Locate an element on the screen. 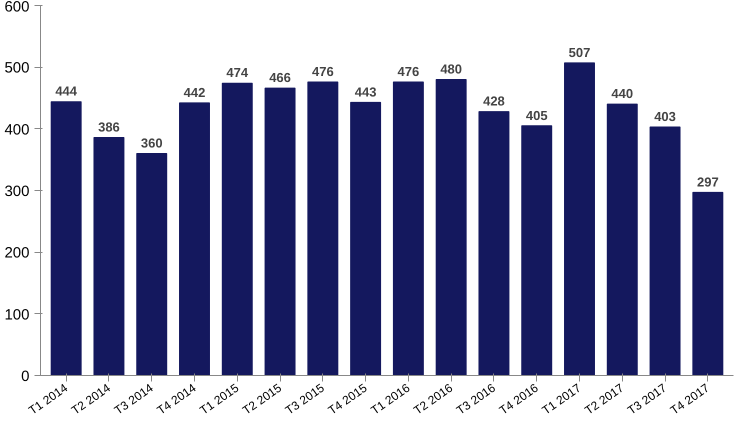 This screenshot has height=426, width=753. data-label: 440 is located at coordinates (622, 94).